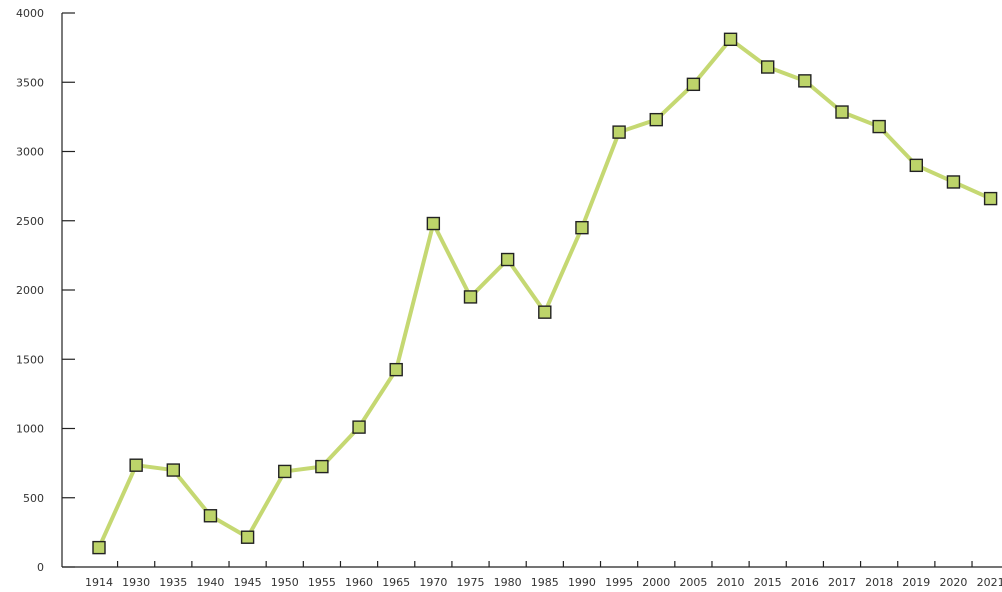 This screenshot has height=592, width=1002. I want to click on y-axis: 0 500 1000 1500 2000 2500 3000 3500 4000, so click(45, 290).